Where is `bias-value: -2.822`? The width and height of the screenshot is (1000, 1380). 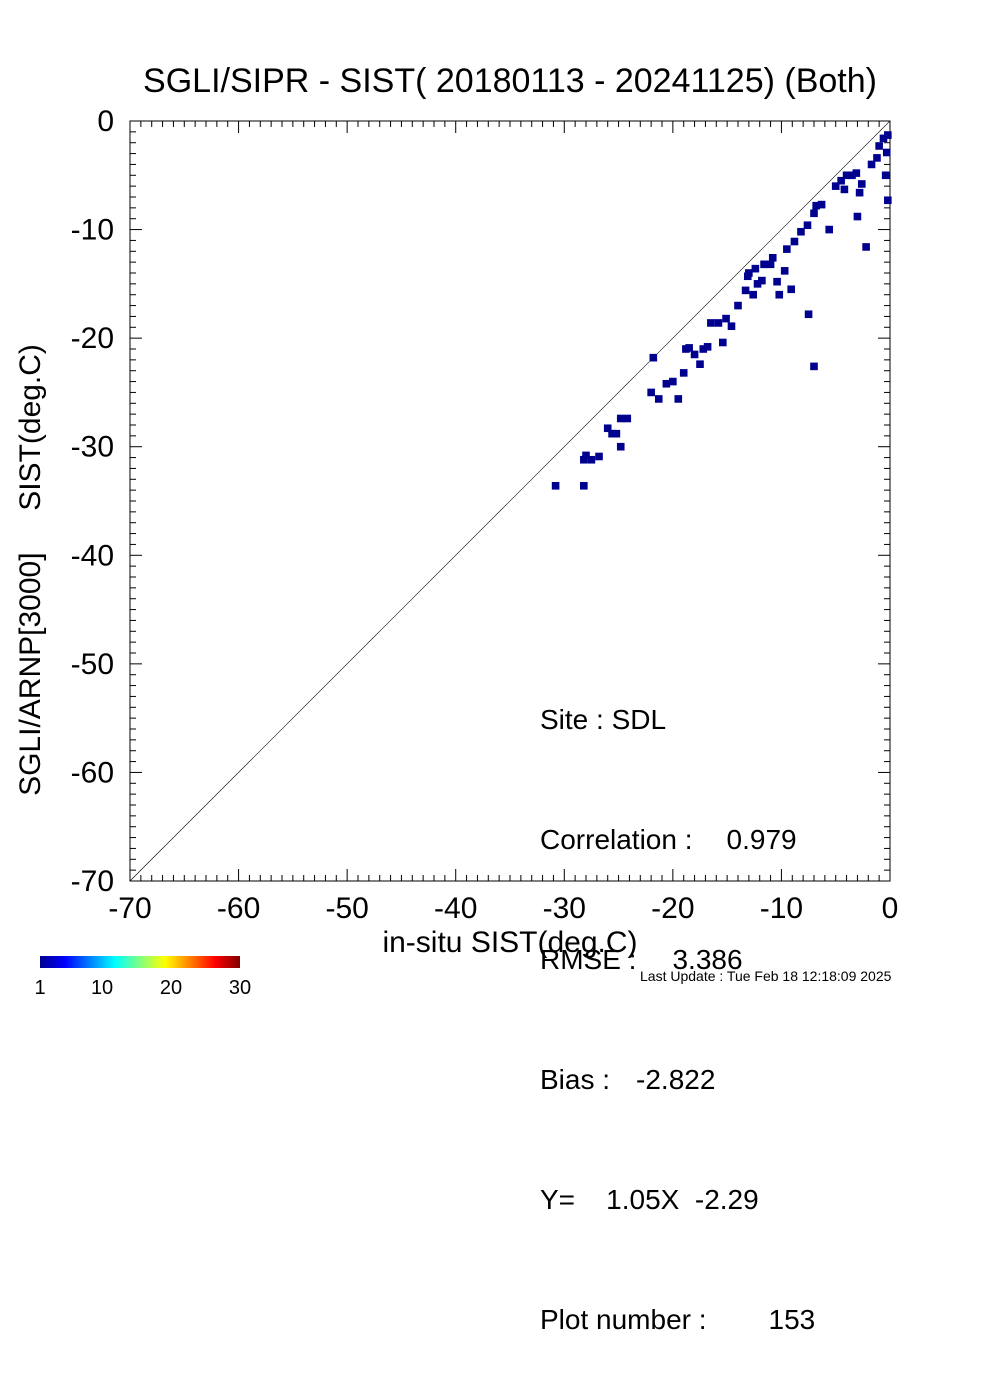 bias-value: -2.822 is located at coordinates (676, 1079).